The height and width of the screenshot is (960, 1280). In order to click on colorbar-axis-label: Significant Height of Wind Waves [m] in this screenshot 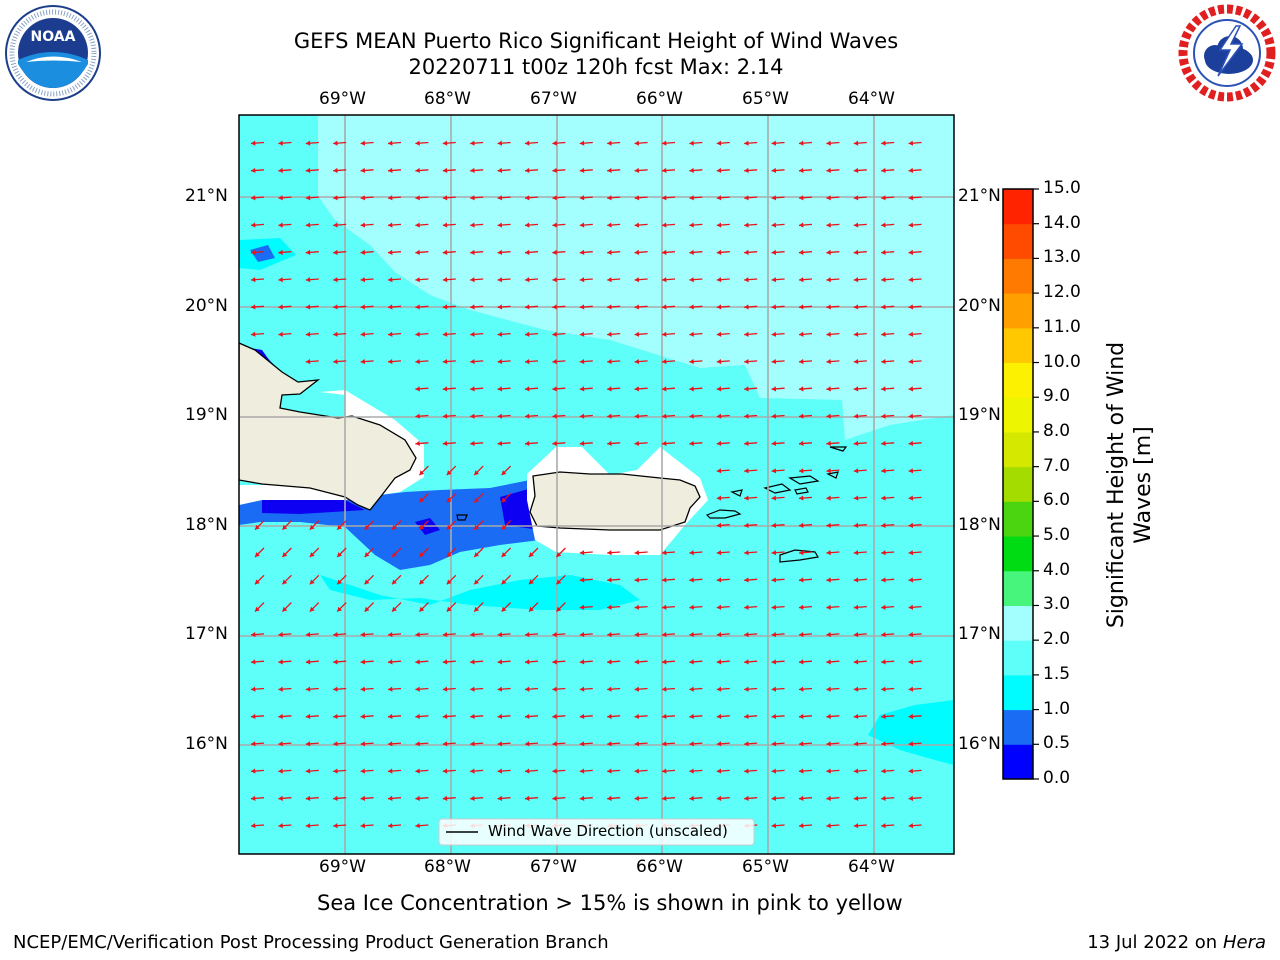, I will do `click(1130, 485)`.